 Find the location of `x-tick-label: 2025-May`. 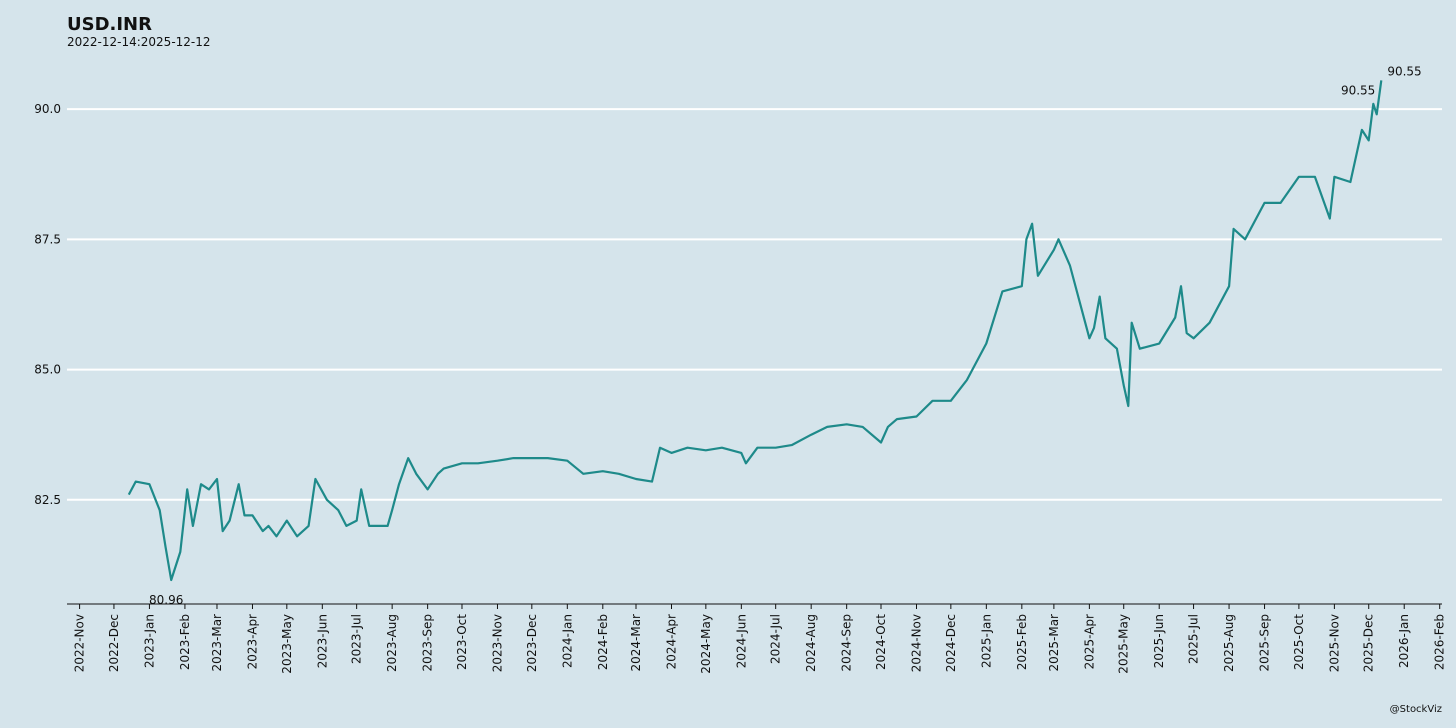

x-tick-label: 2025-May is located at coordinates (1124, 644).